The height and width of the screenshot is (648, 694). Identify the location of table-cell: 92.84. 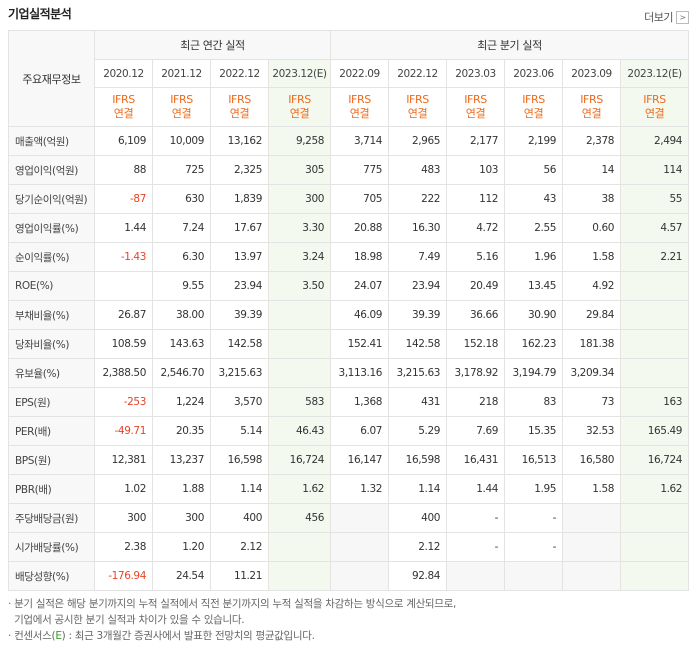
(418, 576).